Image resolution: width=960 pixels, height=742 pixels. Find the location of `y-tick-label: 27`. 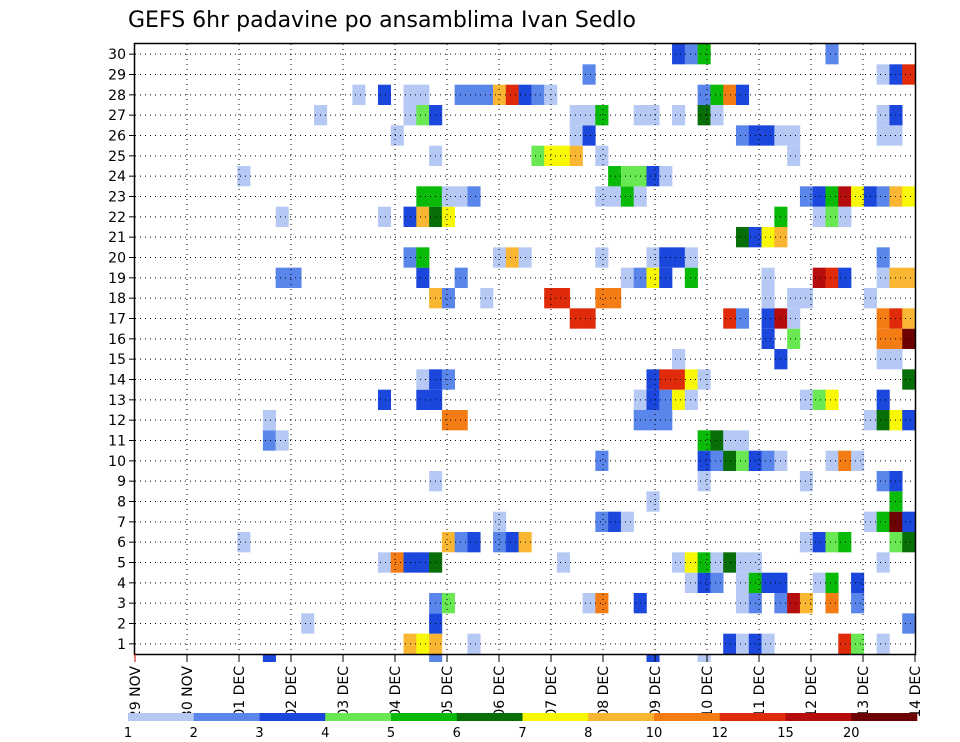

y-tick-label: 27 is located at coordinates (117, 116).